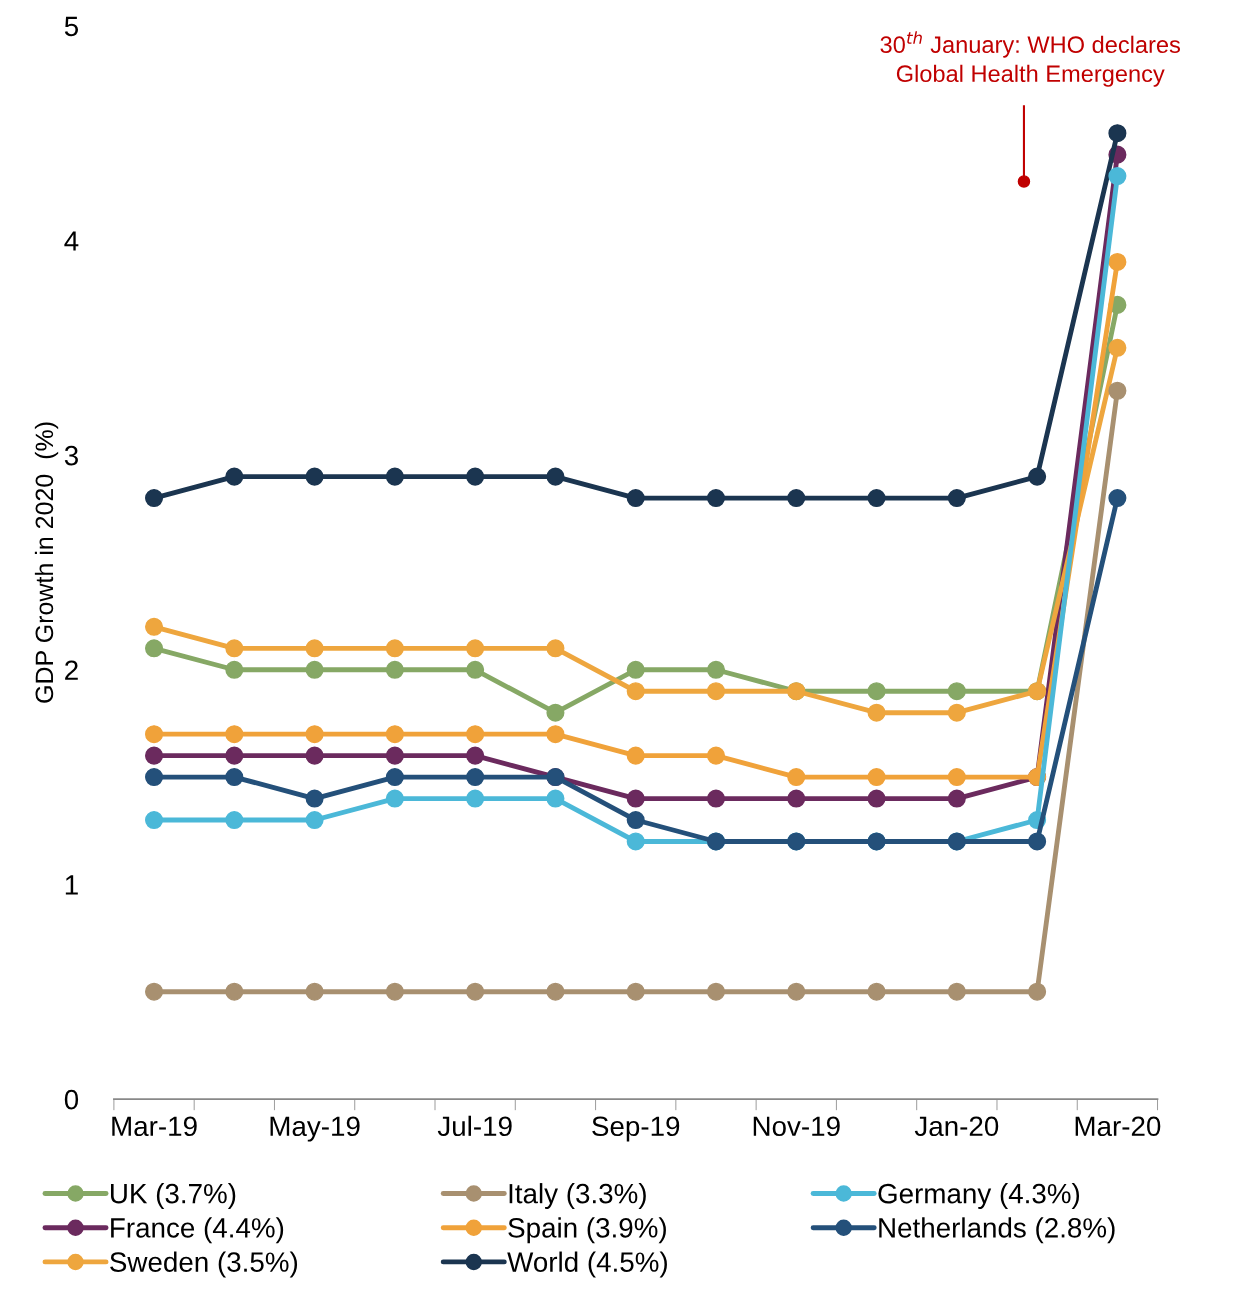  Describe the element at coordinates (956, 1126) in the screenshot. I see `x-tick-label: Jan-20` at that location.